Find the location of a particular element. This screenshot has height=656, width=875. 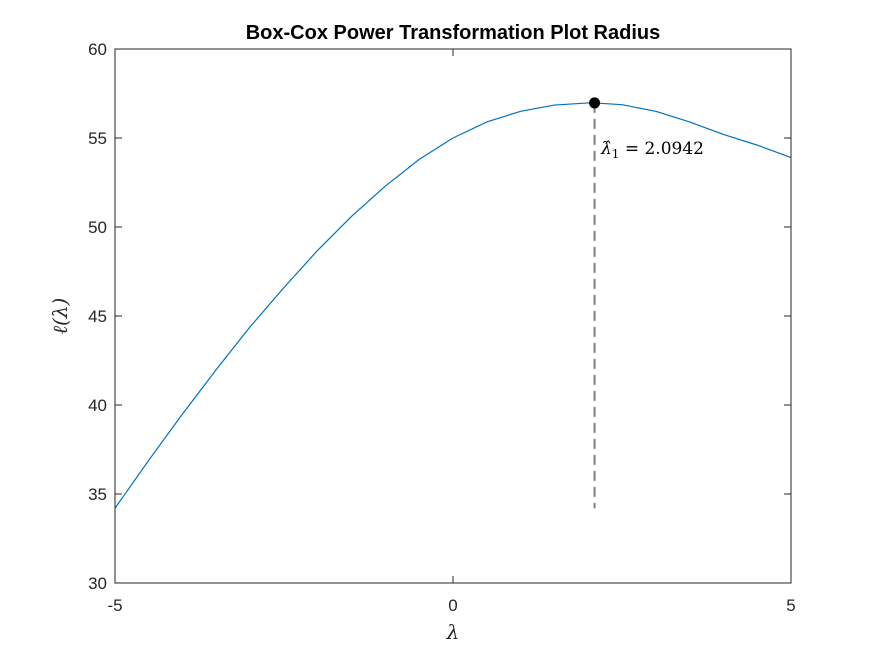

y-tick-label: 55 is located at coordinates (97, 138).